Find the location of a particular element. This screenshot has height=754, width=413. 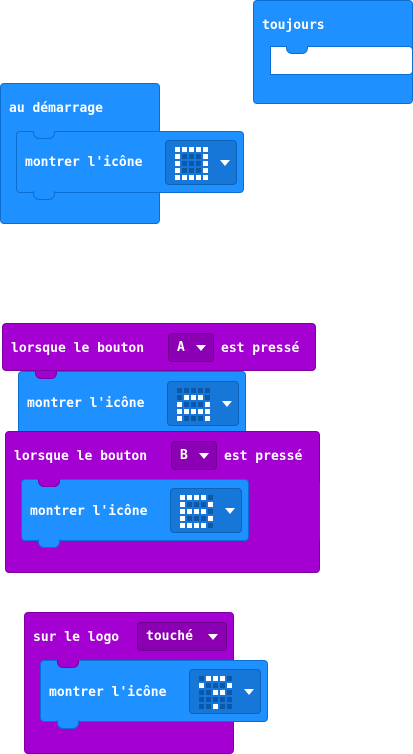

button-b-suffix: est pressé is located at coordinates (263, 456).